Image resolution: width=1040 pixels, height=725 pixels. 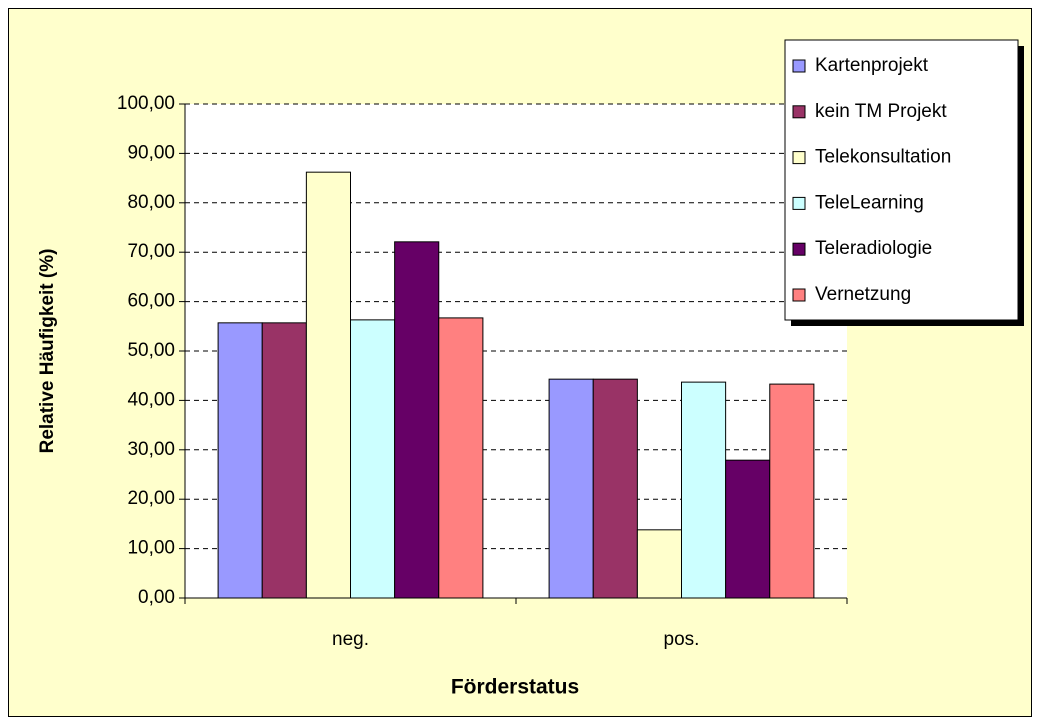 What do you see at coordinates (151, 548) in the screenshot?
I see `y-tick-label: 10,00` at bounding box center [151, 548].